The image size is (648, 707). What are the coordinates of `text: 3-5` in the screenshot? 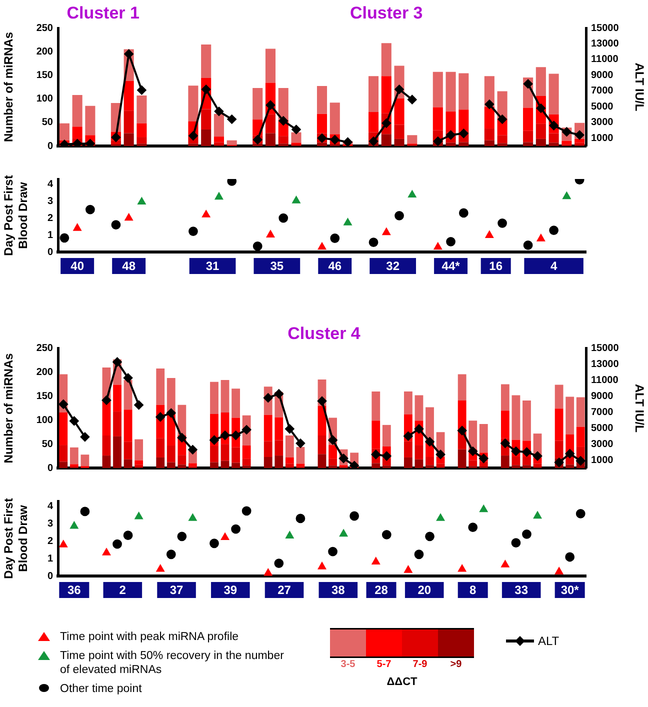 It's located at (348, 665).